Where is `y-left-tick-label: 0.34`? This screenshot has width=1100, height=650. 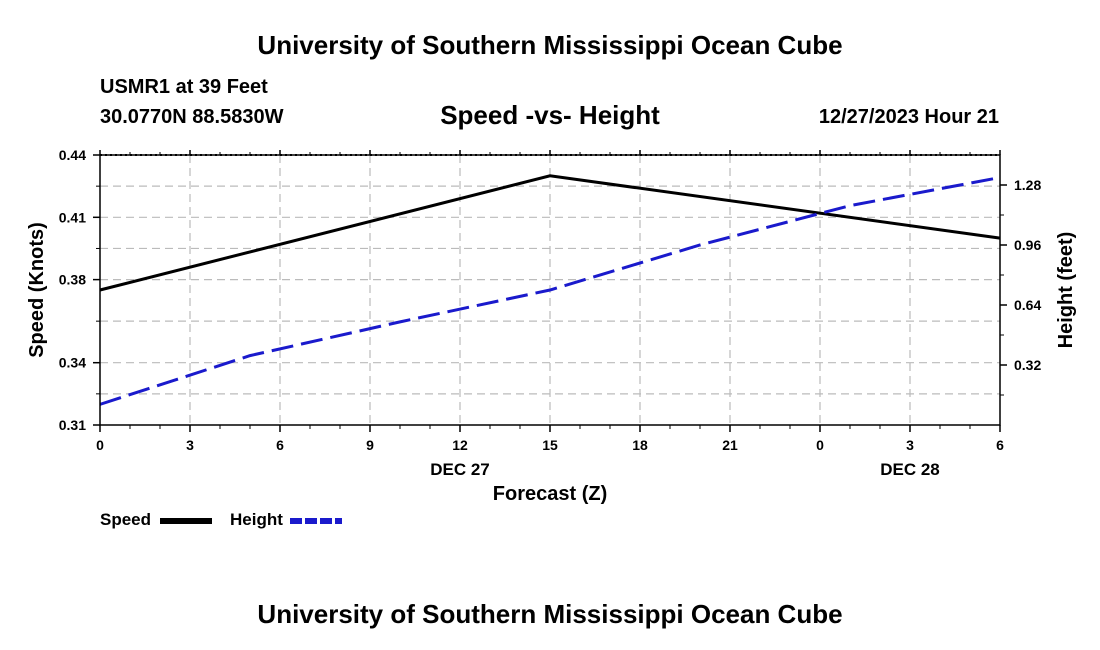
y-left-tick-label: 0.34 is located at coordinates (72, 363).